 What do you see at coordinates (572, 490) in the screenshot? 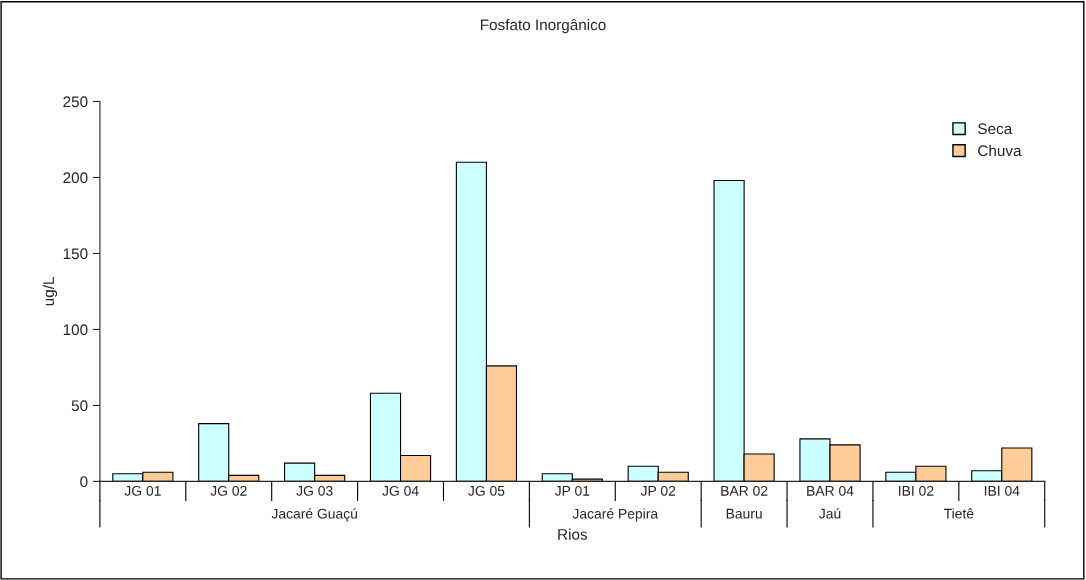
I see `x-tick-label: JP 01` at bounding box center [572, 490].